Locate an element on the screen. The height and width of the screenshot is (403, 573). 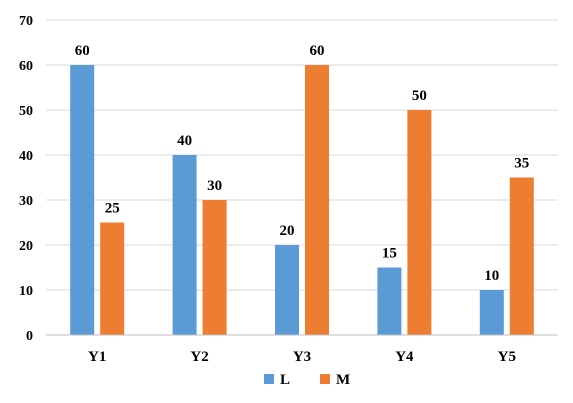
y-tick-label: 70 is located at coordinates (26, 21).